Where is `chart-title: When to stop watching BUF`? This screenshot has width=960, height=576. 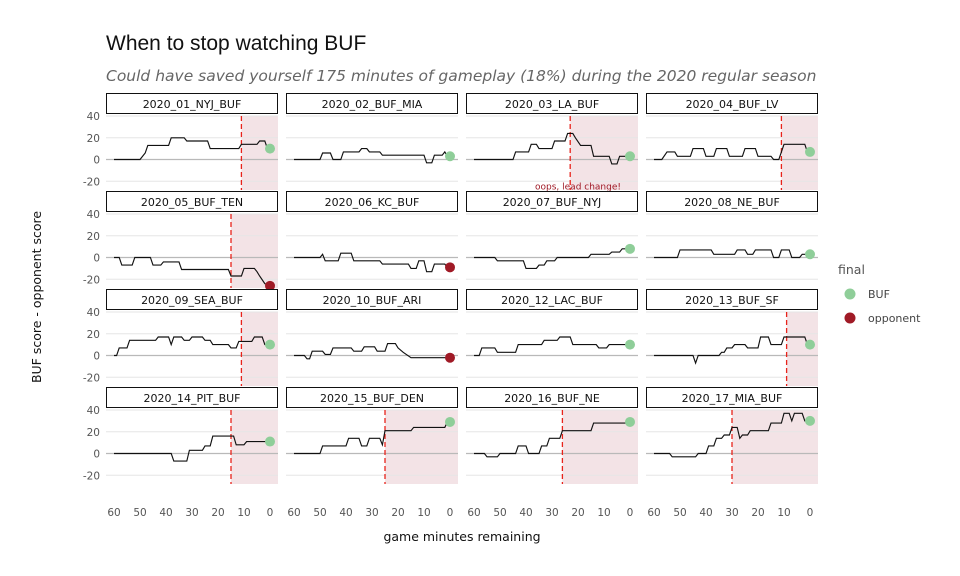 chart-title: When to stop watching BUF is located at coordinates (236, 43).